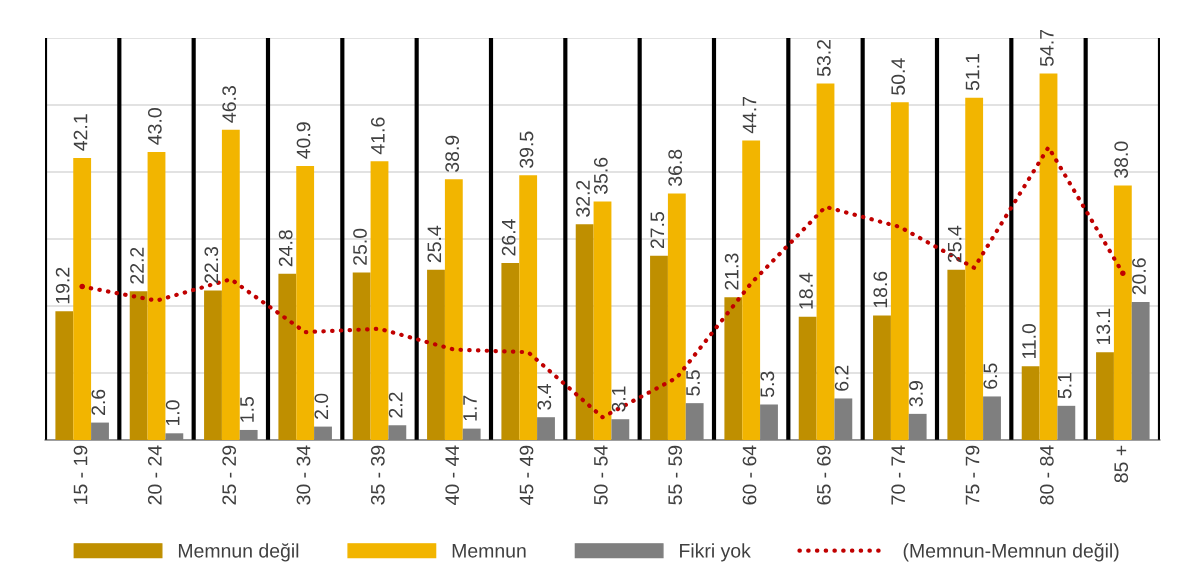  What do you see at coordinates (229, 475) in the screenshot?
I see `x-tick-label: 25 - 29` at bounding box center [229, 475].